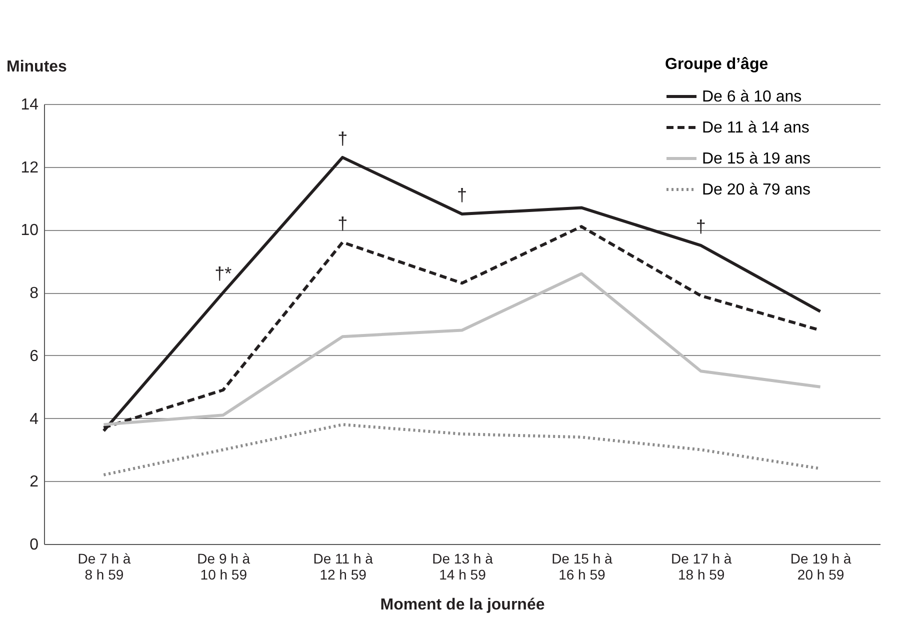 Image resolution: width=922 pixels, height=620 pixels. I want to click on y-tick-label: 6, so click(34, 356).